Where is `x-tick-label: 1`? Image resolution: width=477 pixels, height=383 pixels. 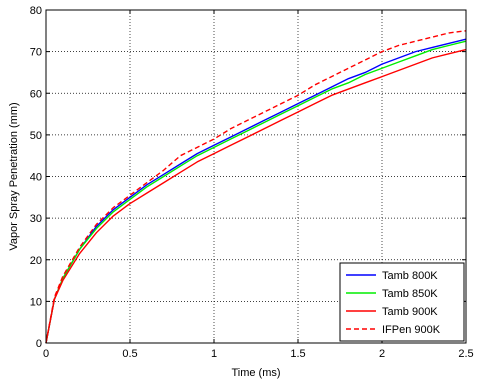
x-tick-label: 1 is located at coordinates (214, 354).